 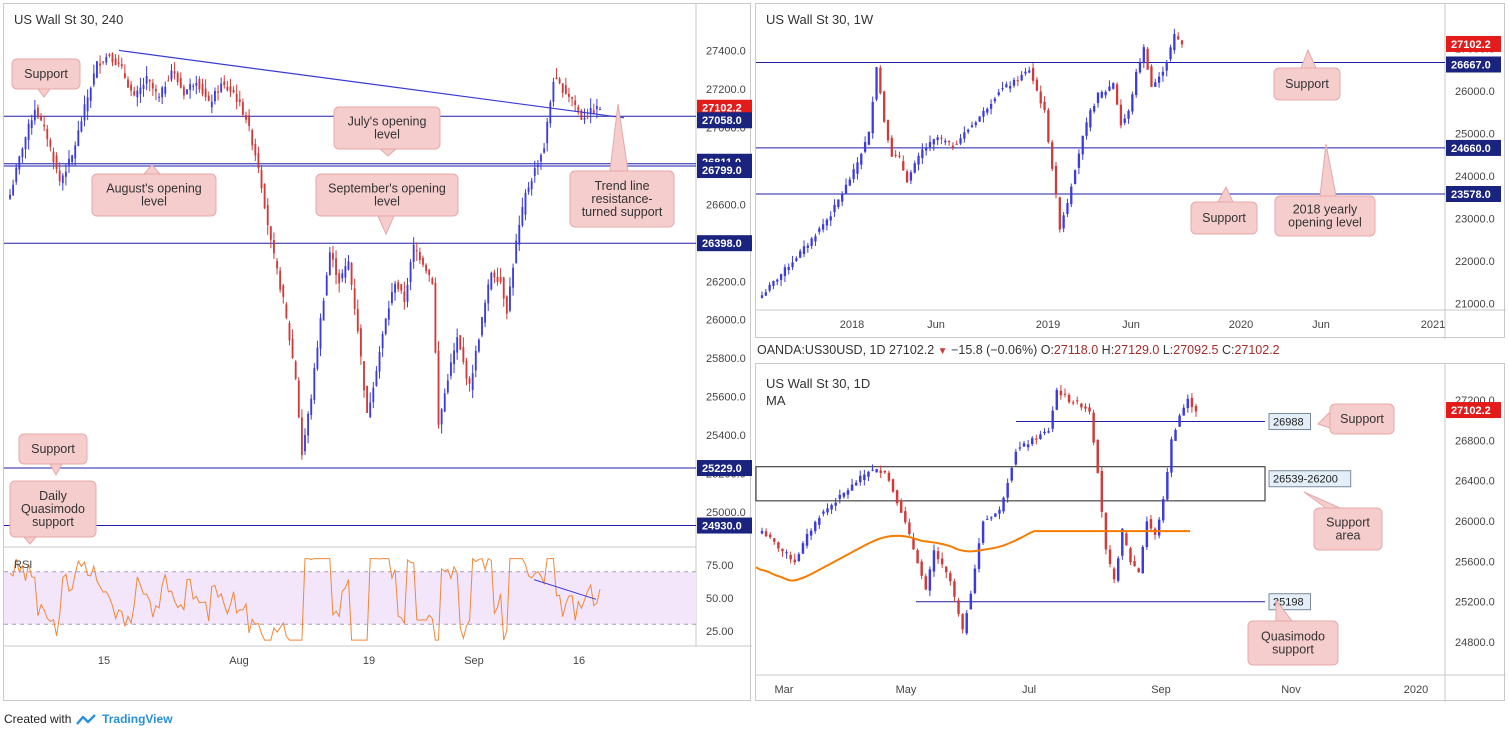 I want to click on callout-text: July's opening, so click(x=387, y=122).